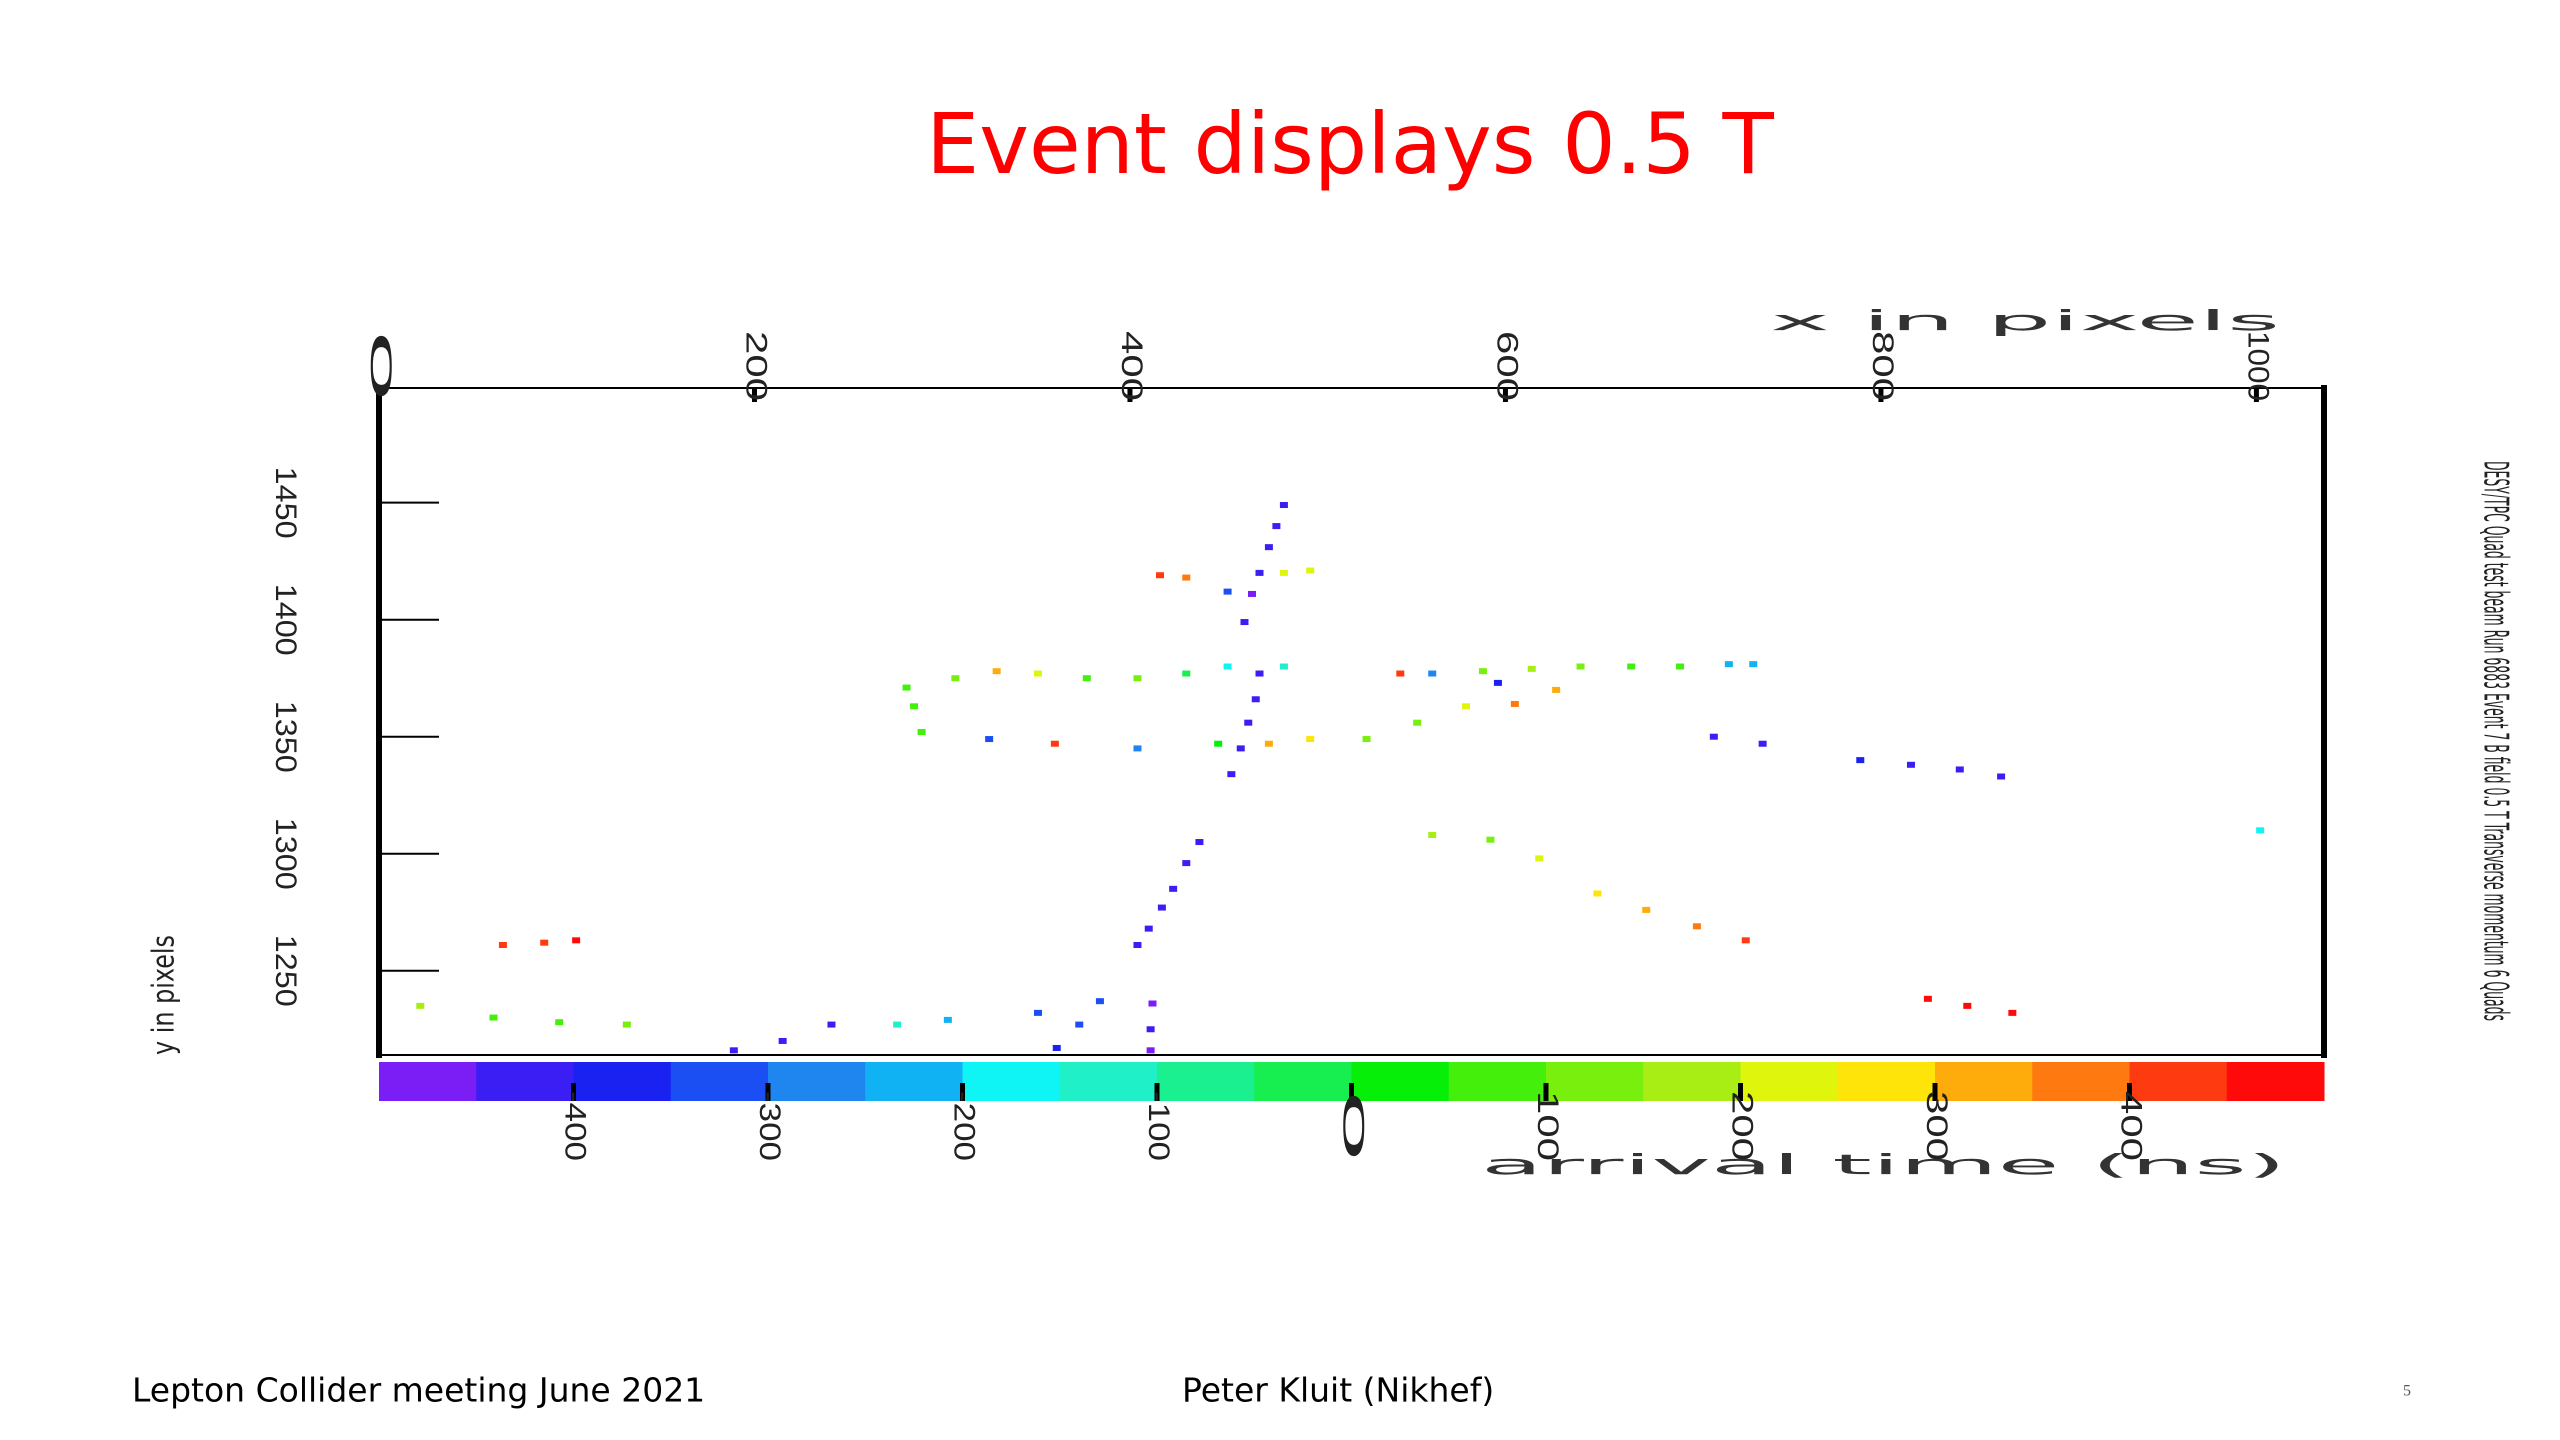 This screenshot has height=1440, width=2560. Describe the element at coordinates (1338, 1390) in the screenshot. I see `footer-center: Peter Kluit (Nikhef)` at that location.